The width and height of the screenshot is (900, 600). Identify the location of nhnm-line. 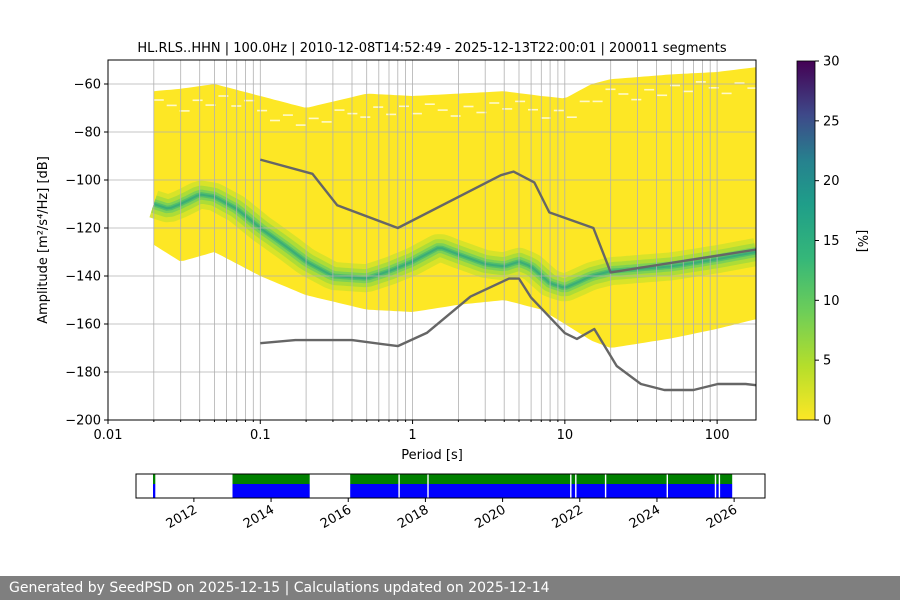
(508, 216).